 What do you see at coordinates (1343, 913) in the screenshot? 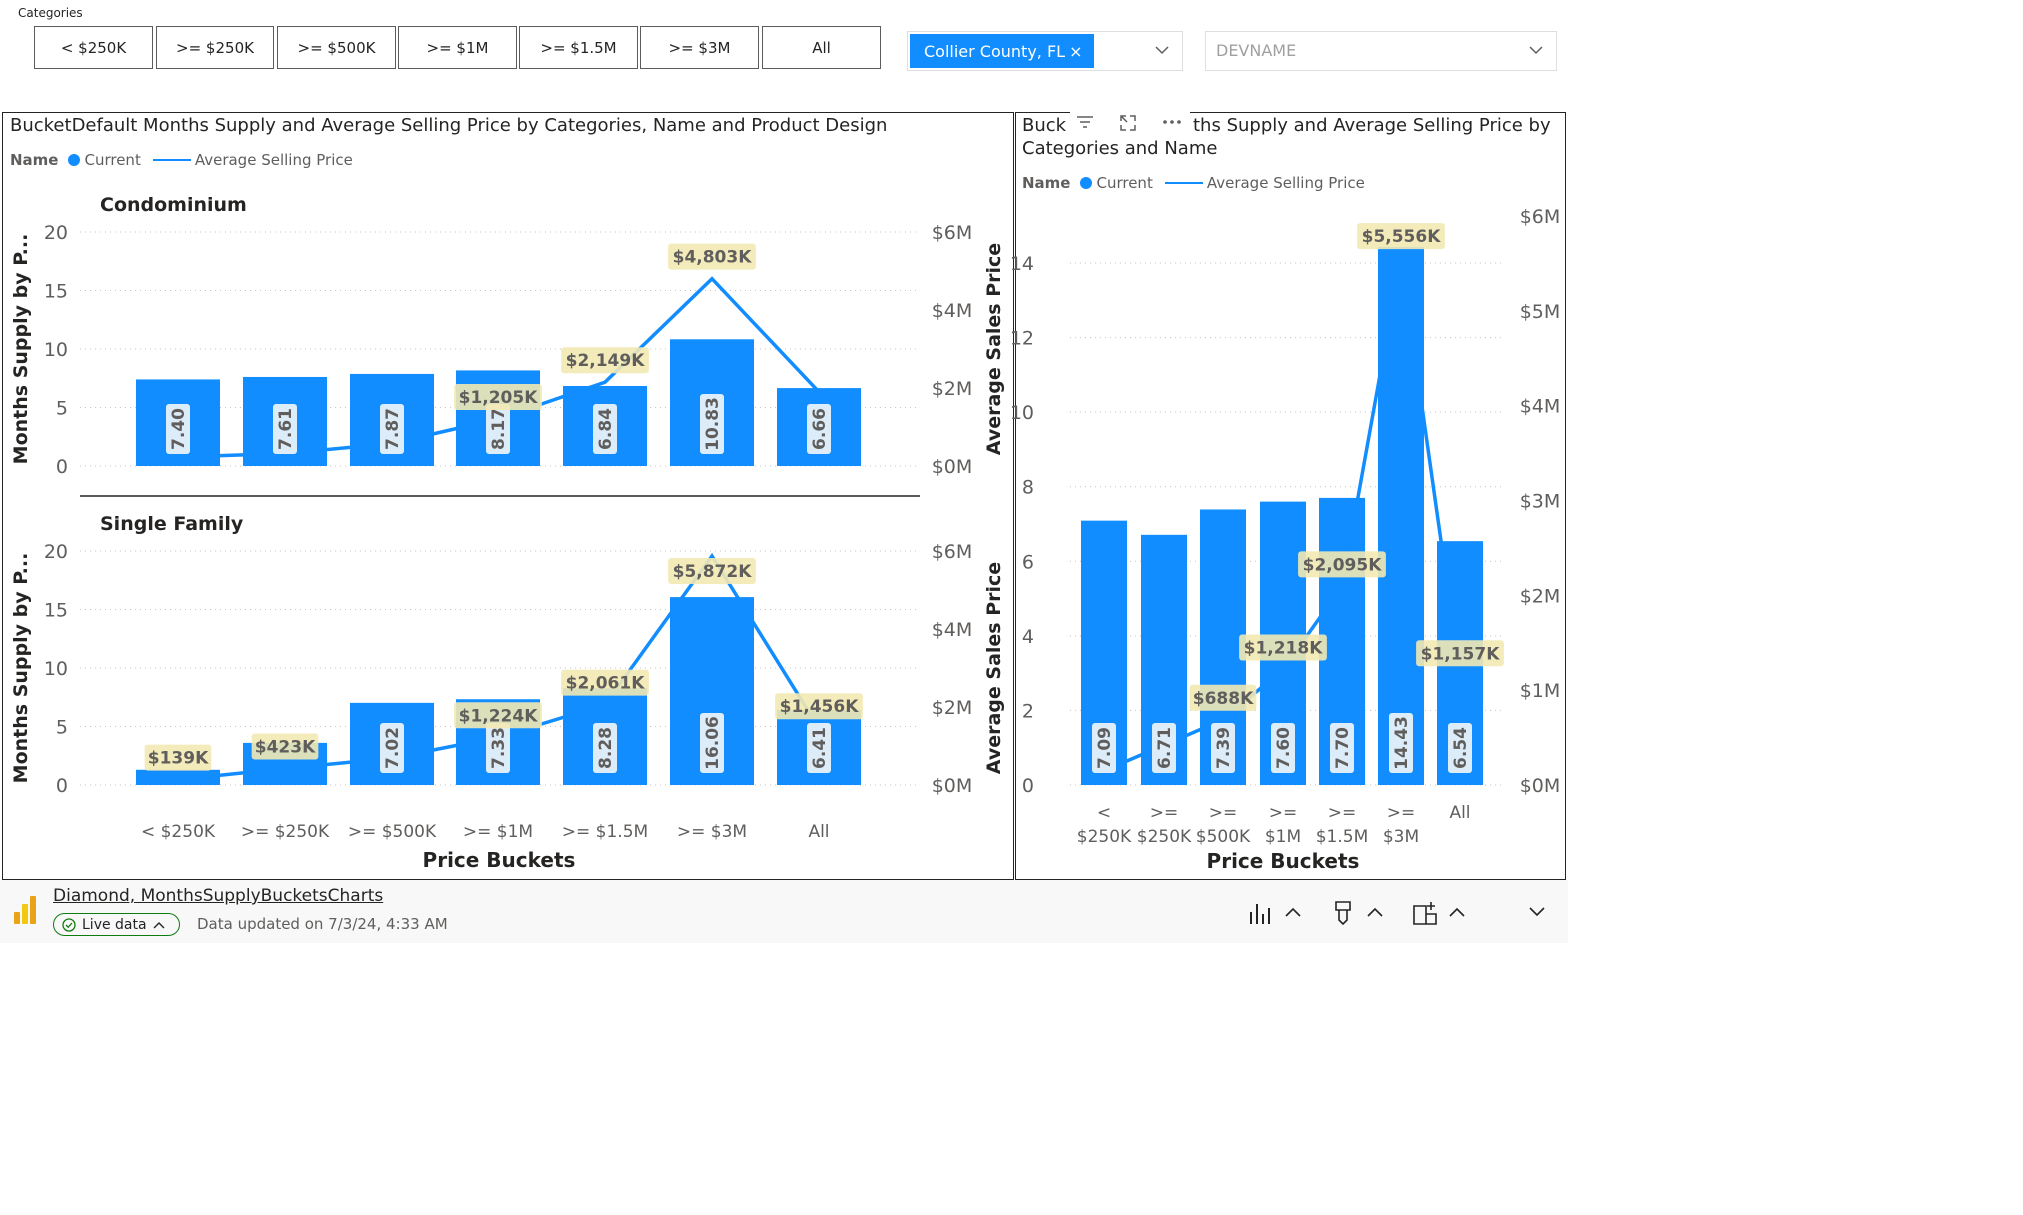
I see `bookmark-icon` at bounding box center [1343, 913].